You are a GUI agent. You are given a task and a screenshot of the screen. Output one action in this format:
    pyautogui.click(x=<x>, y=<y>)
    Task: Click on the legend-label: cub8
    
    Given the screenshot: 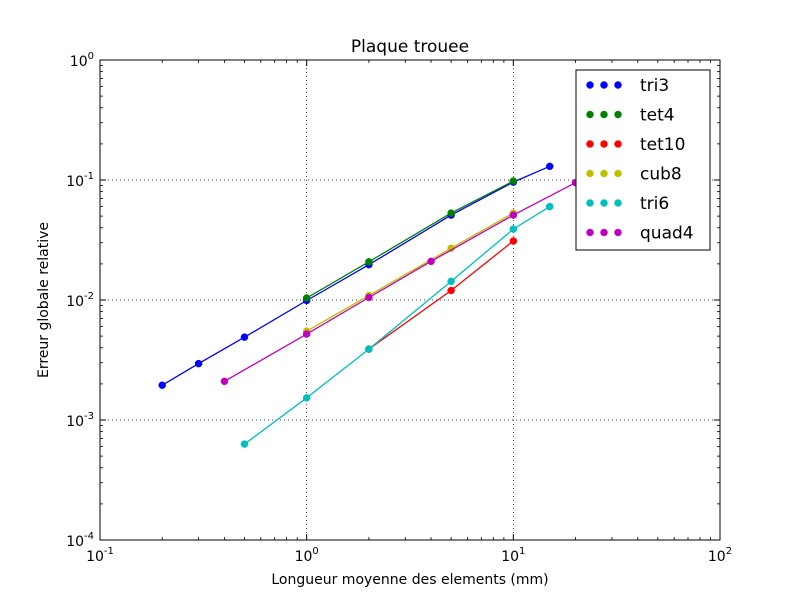 What is the action you would take?
    pyautogui.click(x=661, y=175)
    